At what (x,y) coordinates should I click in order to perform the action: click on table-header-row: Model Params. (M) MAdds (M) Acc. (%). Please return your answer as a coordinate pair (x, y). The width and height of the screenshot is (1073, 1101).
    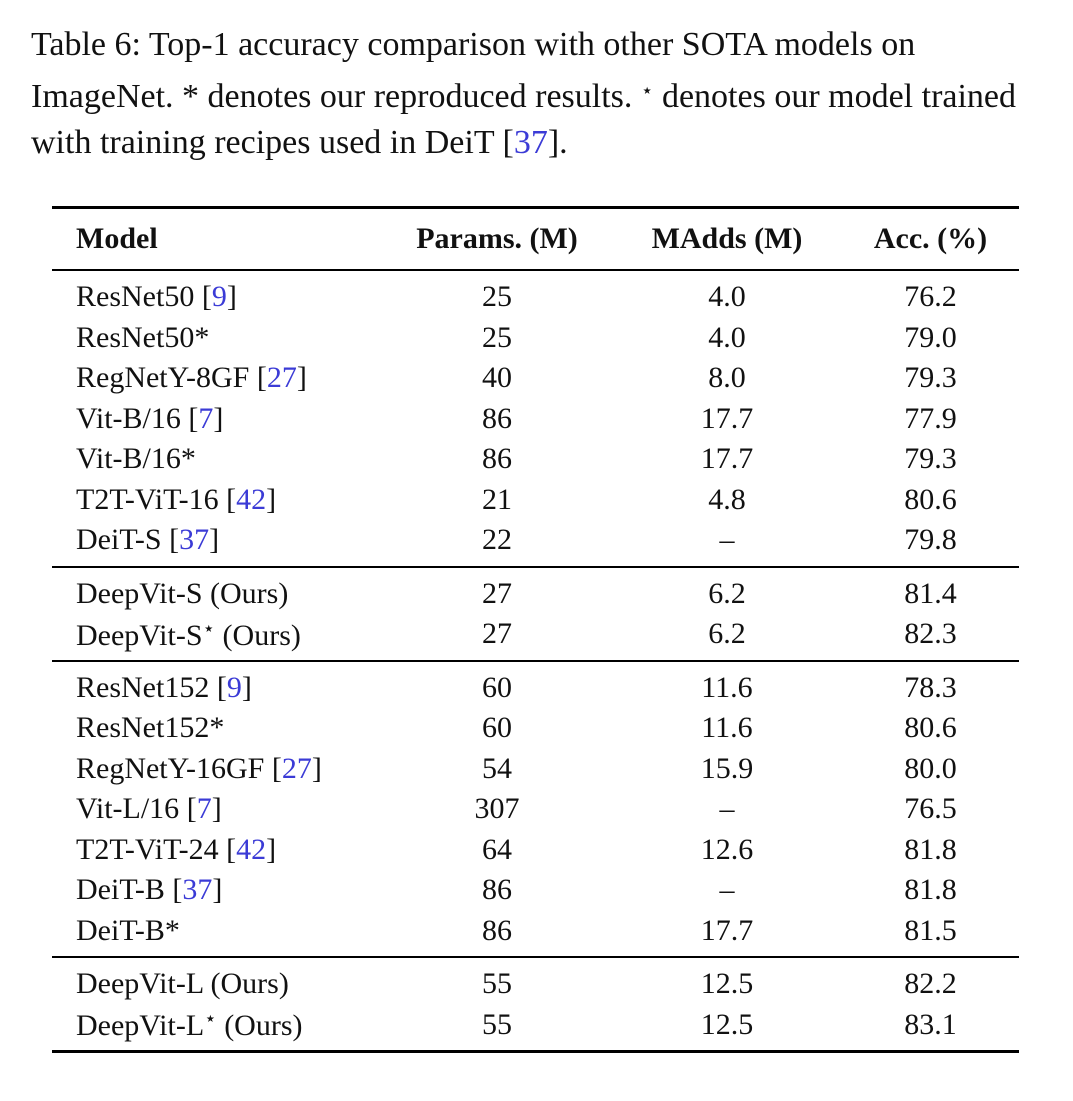
    Looking at the image, I should click on (535, 239).